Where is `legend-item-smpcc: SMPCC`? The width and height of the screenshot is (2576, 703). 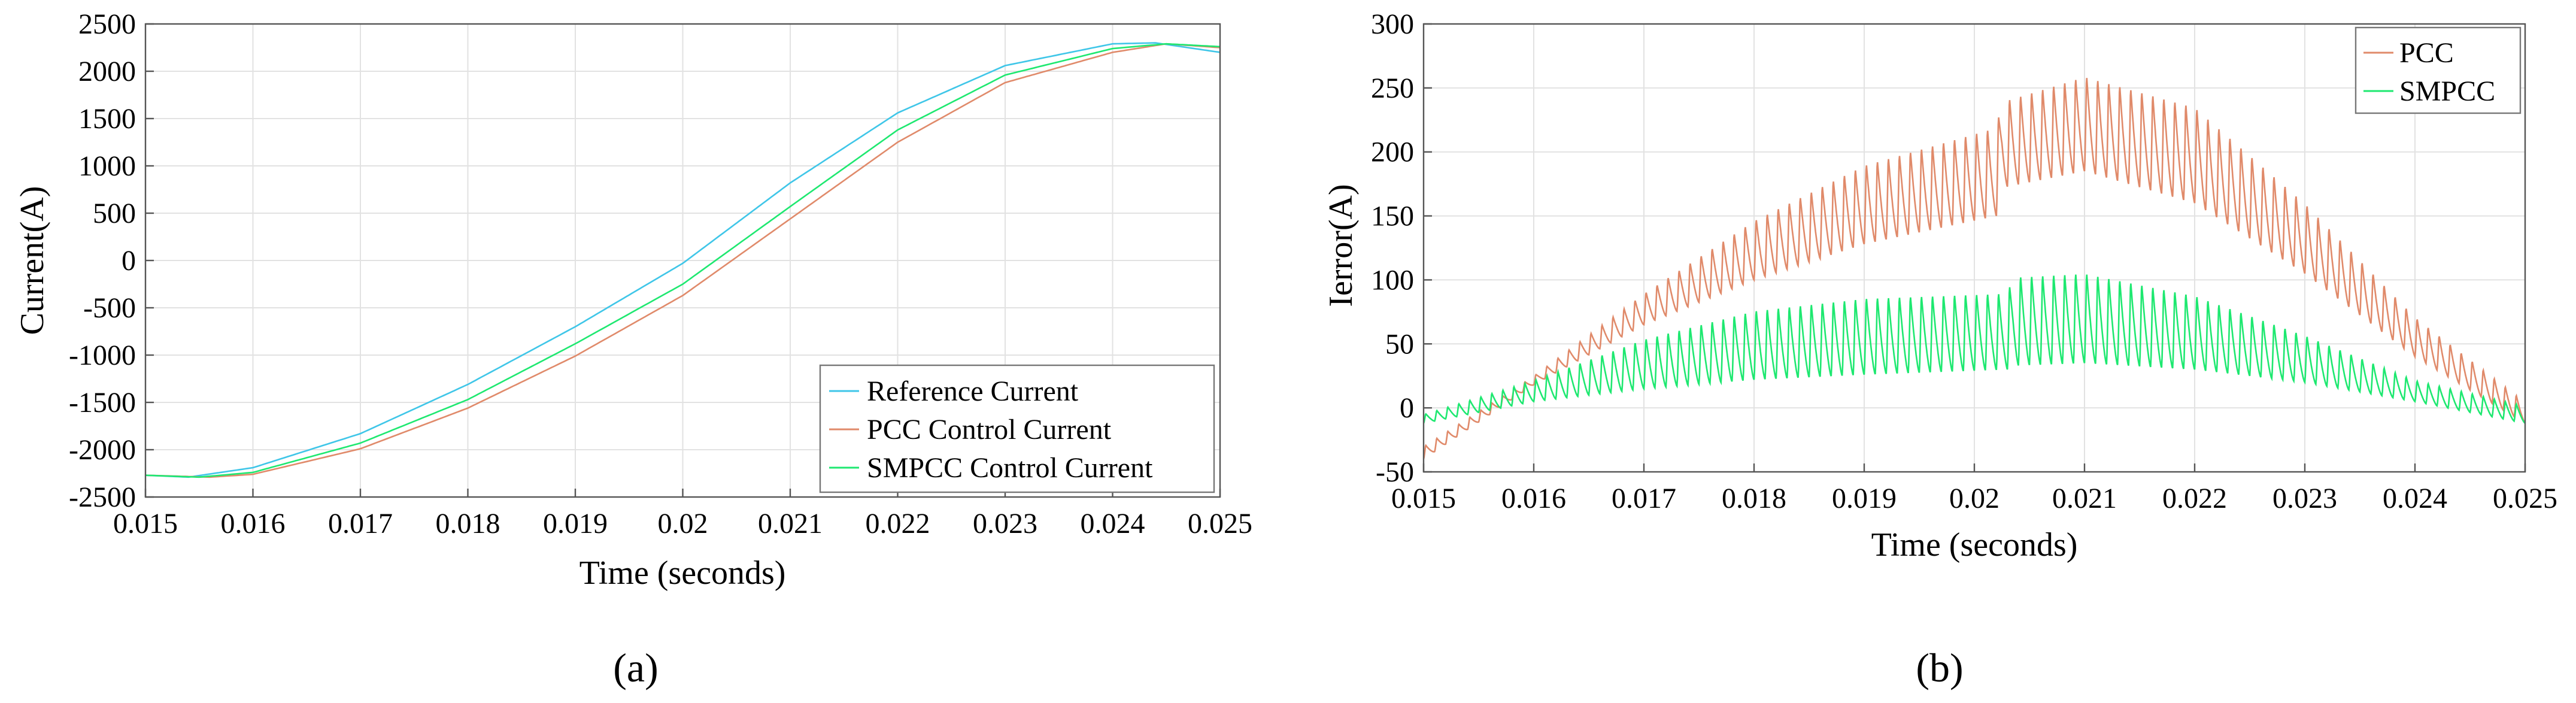 legend-item-smpcc: SMPCC is located at coordinates (2429, 91).